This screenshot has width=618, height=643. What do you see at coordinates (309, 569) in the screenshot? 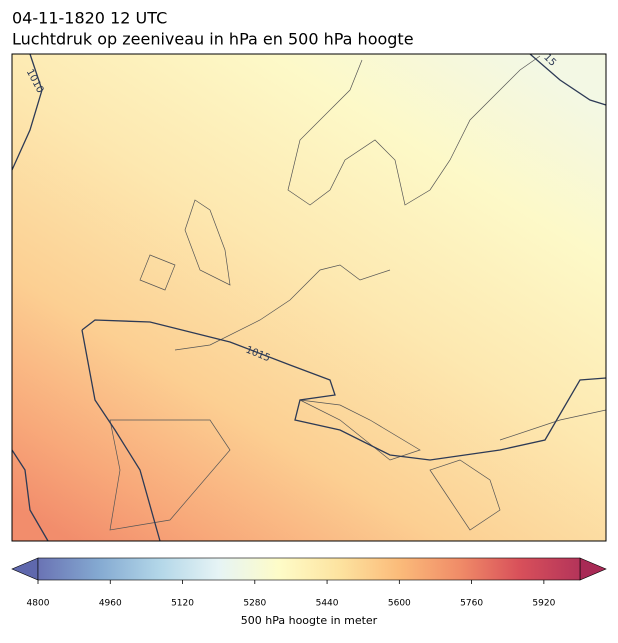
I see `colorbar-body` at bounding box center [309, 569].